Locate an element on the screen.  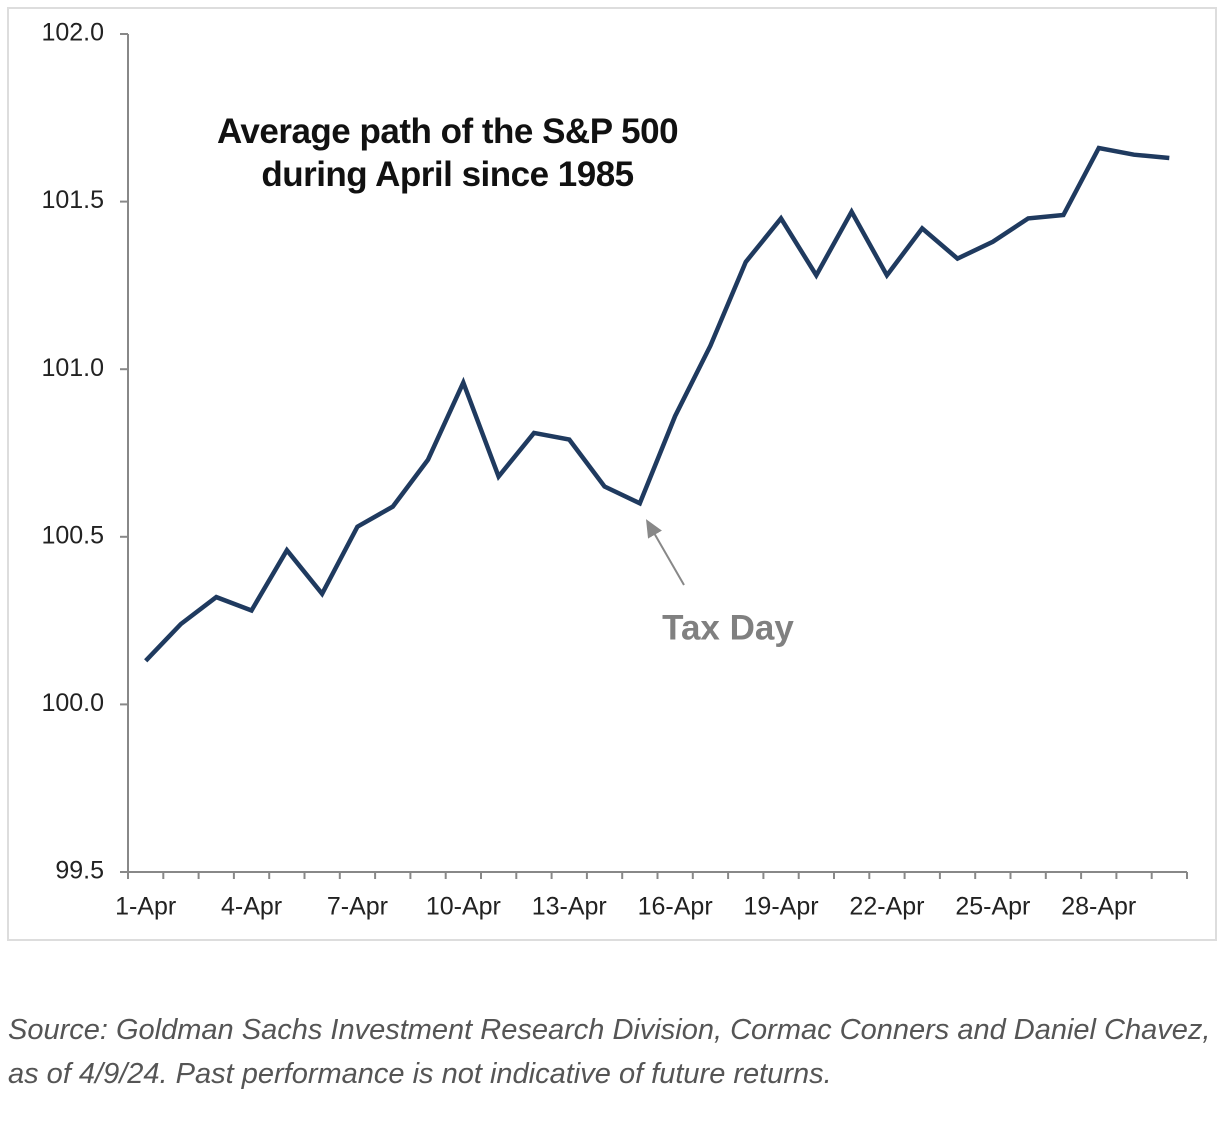
y-tick-label: 100.5 is located at coordinates (72, 535).